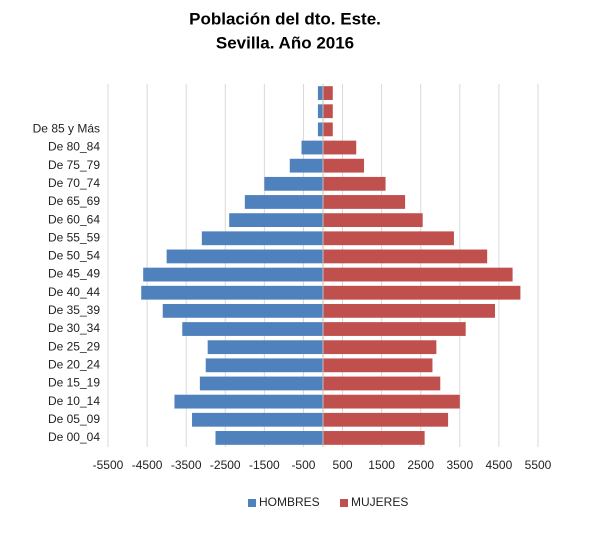 Image resolution: width=608 pixels, height=548 pixels. I want to click on x-tick-label: -5500, so click(108, 465).